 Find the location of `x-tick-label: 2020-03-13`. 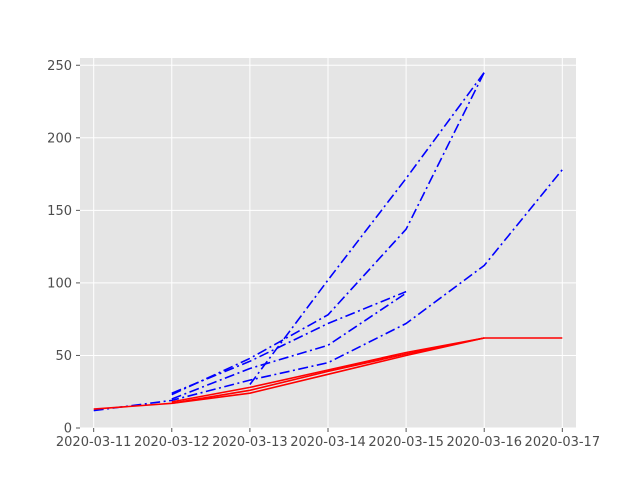

x-tick-label: 2020-03-13 is located at coordinates (250, 442).